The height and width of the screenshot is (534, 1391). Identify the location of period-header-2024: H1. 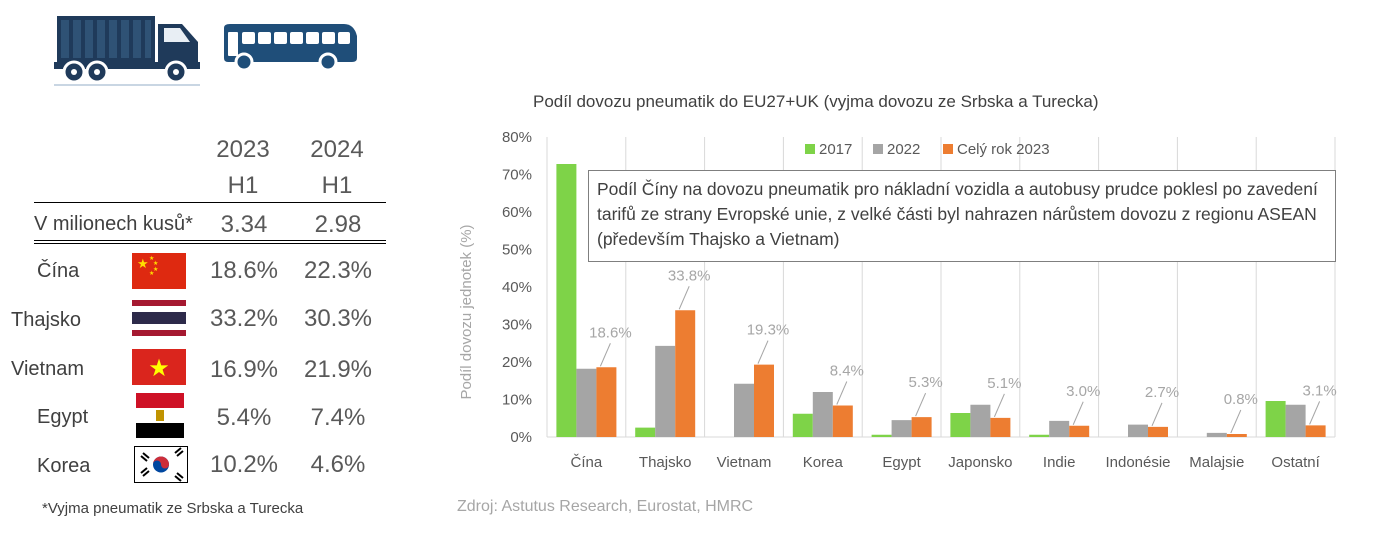
(337, 185).